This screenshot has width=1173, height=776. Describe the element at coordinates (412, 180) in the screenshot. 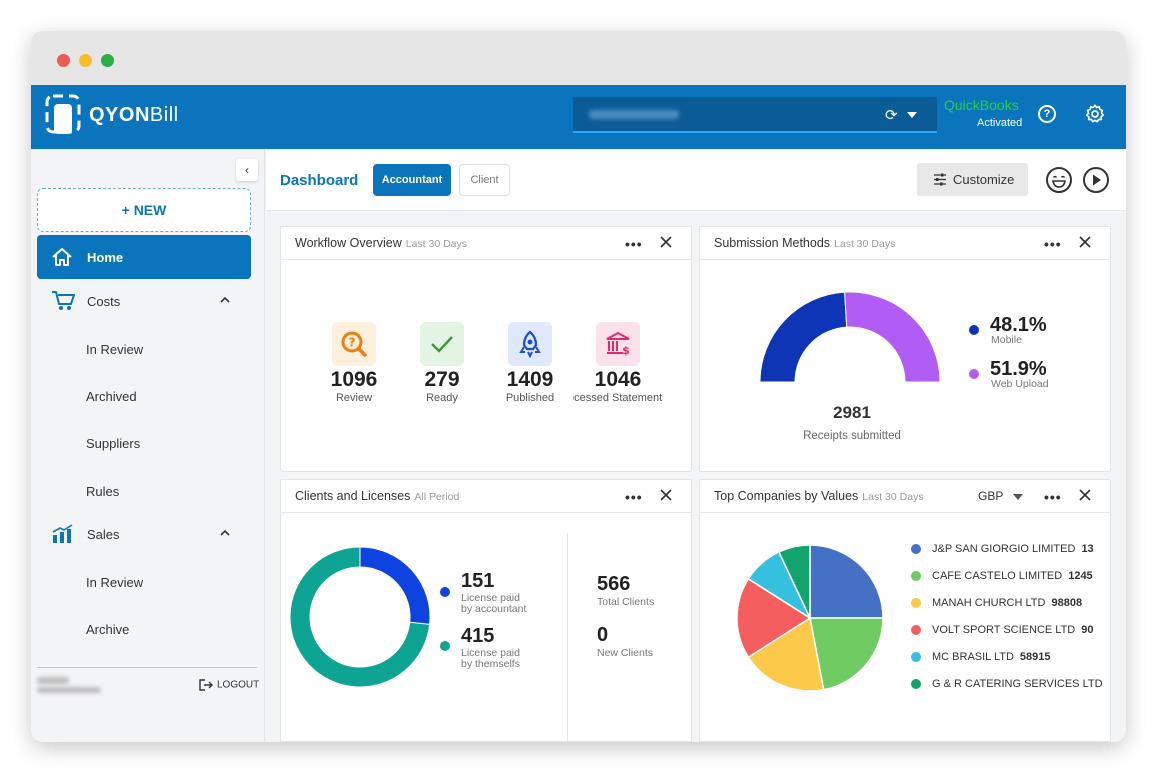

I see `tab-accountant: Accountant` at that location.